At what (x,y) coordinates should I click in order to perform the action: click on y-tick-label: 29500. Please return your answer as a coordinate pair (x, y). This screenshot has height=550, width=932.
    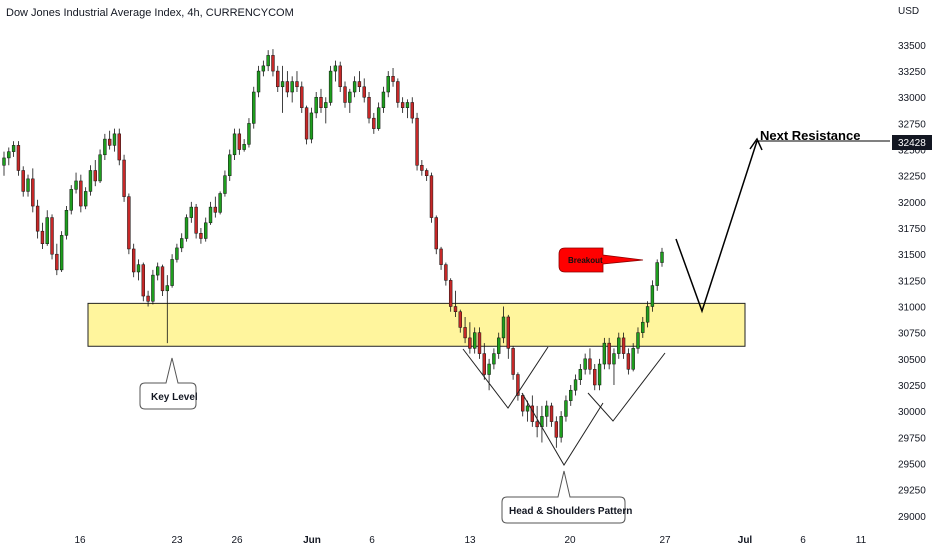
    Looking at the image, I should click on (912, 464).